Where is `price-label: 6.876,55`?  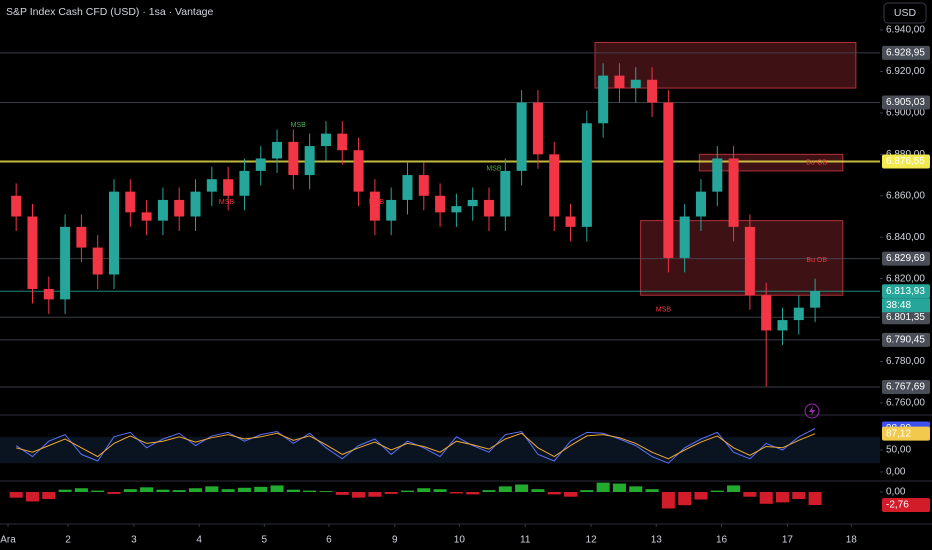 price-label: 6.876,55 is located at coordinates (905, 161).